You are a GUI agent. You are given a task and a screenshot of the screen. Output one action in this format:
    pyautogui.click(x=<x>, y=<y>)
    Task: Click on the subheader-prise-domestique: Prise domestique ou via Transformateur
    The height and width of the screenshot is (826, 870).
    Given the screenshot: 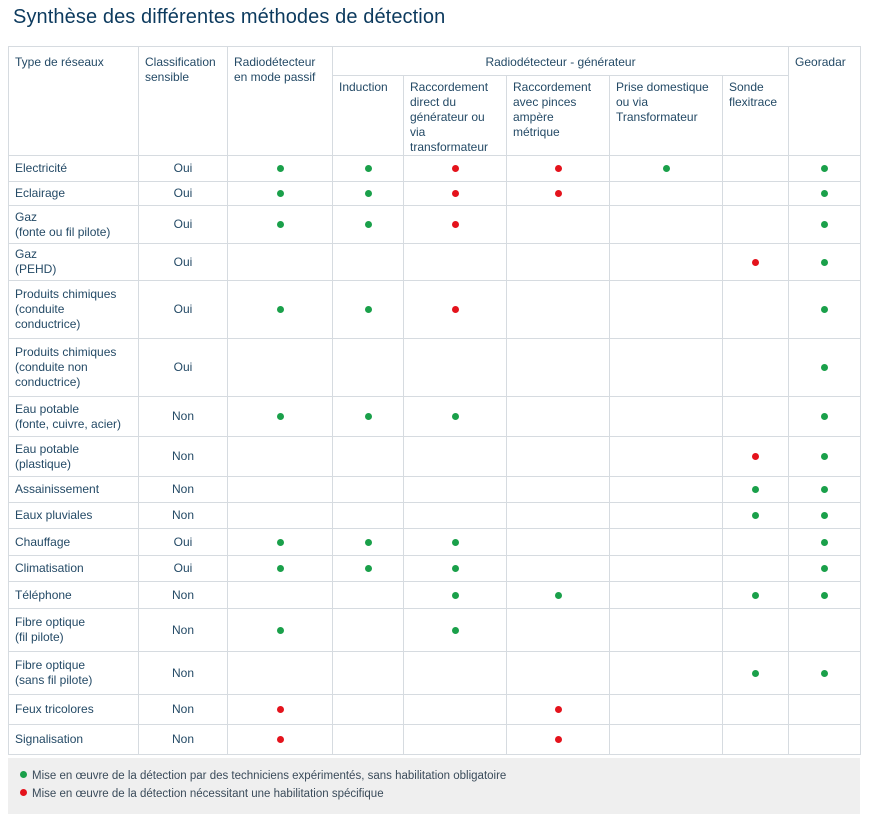 What is the action you would take?
    pyautogui.click(x=666, y=115)
    